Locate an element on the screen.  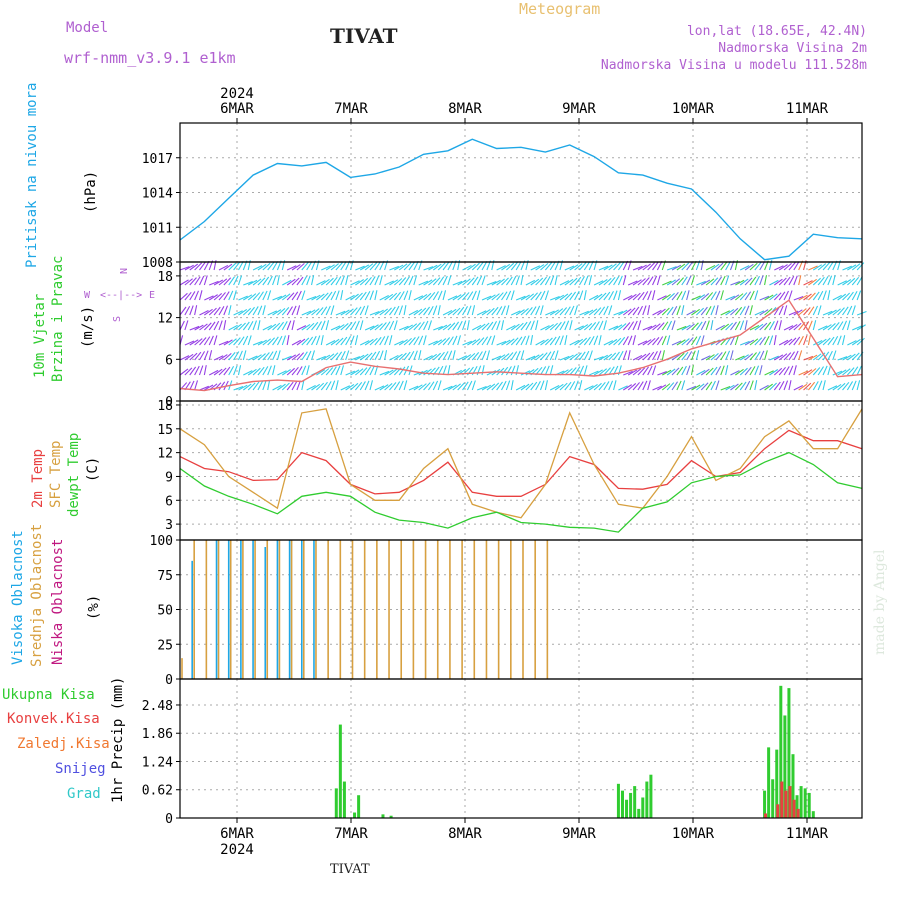
conv-precip-bar is located at coordinates (778, 811).